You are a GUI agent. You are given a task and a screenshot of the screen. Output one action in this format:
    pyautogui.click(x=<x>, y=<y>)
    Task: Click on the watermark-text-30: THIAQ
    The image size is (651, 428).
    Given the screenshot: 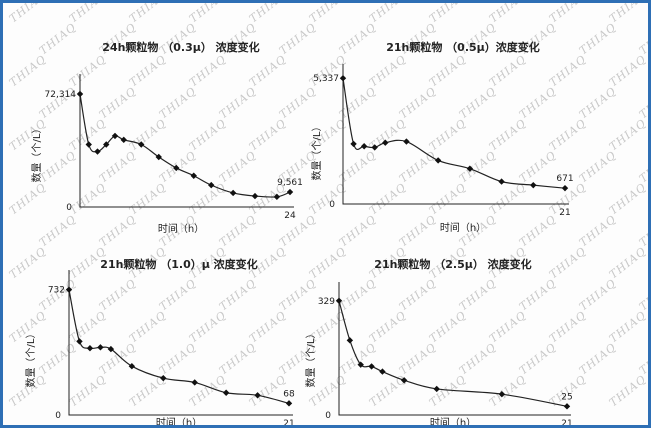 What is the action you would take?
    pyautogui.click(x=508, y=70)
    